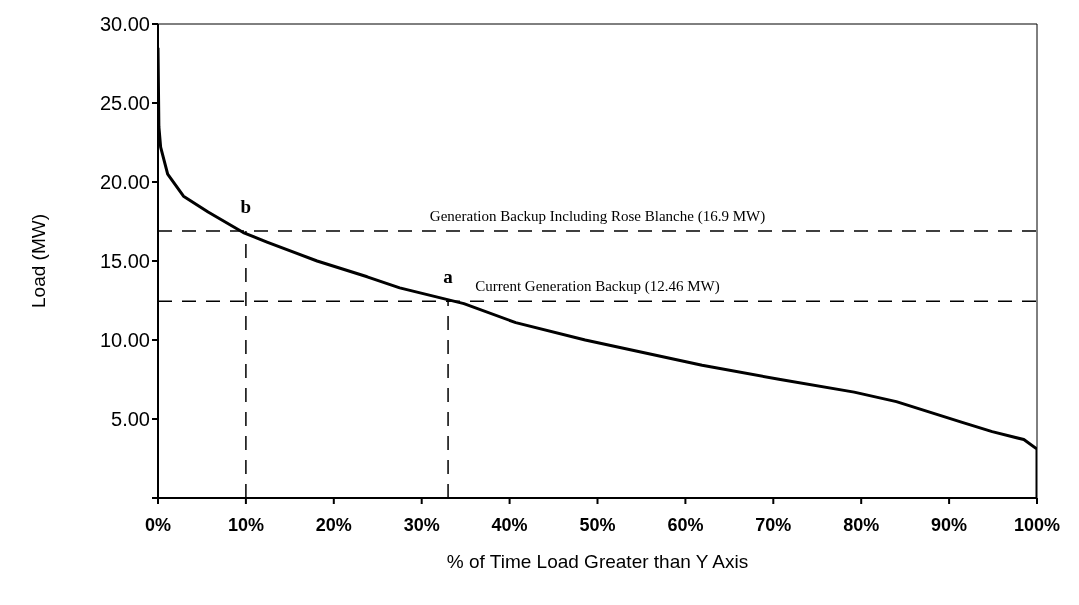  What do you see at coordinates (1037, 524) in the screenshot?
I see `x-tick-label: 100%` at bounding box center [1037, 524].